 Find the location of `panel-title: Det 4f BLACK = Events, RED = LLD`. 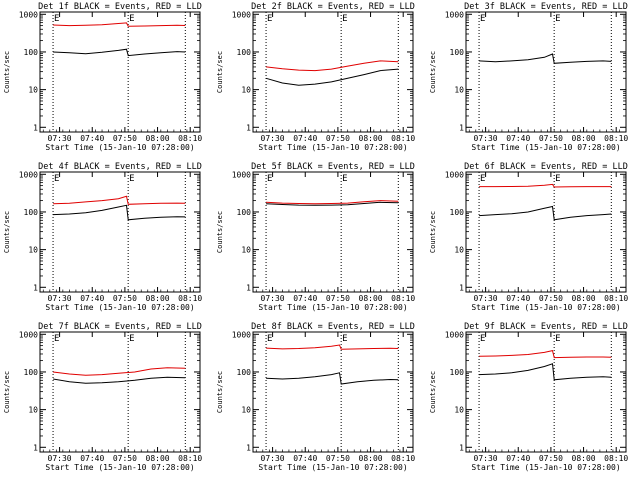

panel-title: Det 4f BLACK = Events, RED = LLD is located at coordinates (120, 167).